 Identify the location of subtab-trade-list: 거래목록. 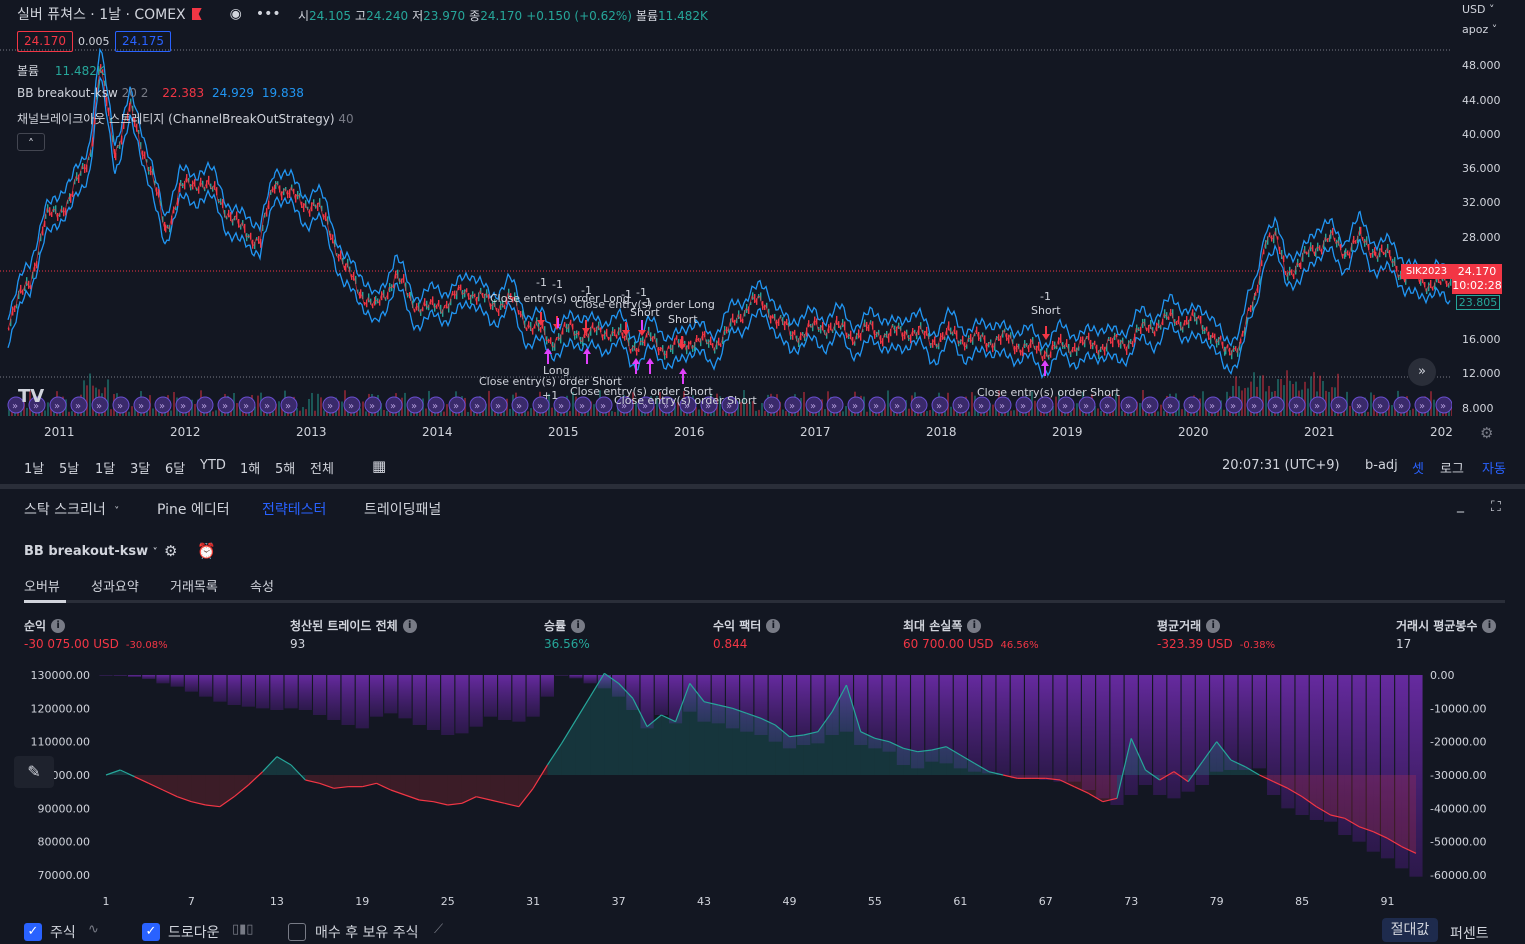
(194, 587).